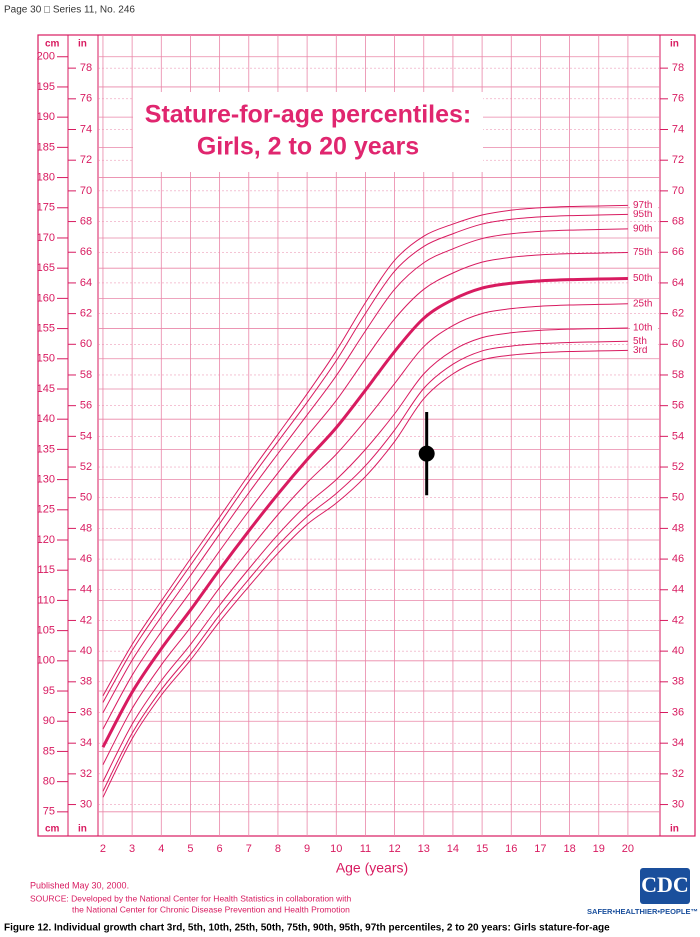  Describe the element at coordinates (161, 849) in the screenshot. I see `x-tick-label: 4` at that location.